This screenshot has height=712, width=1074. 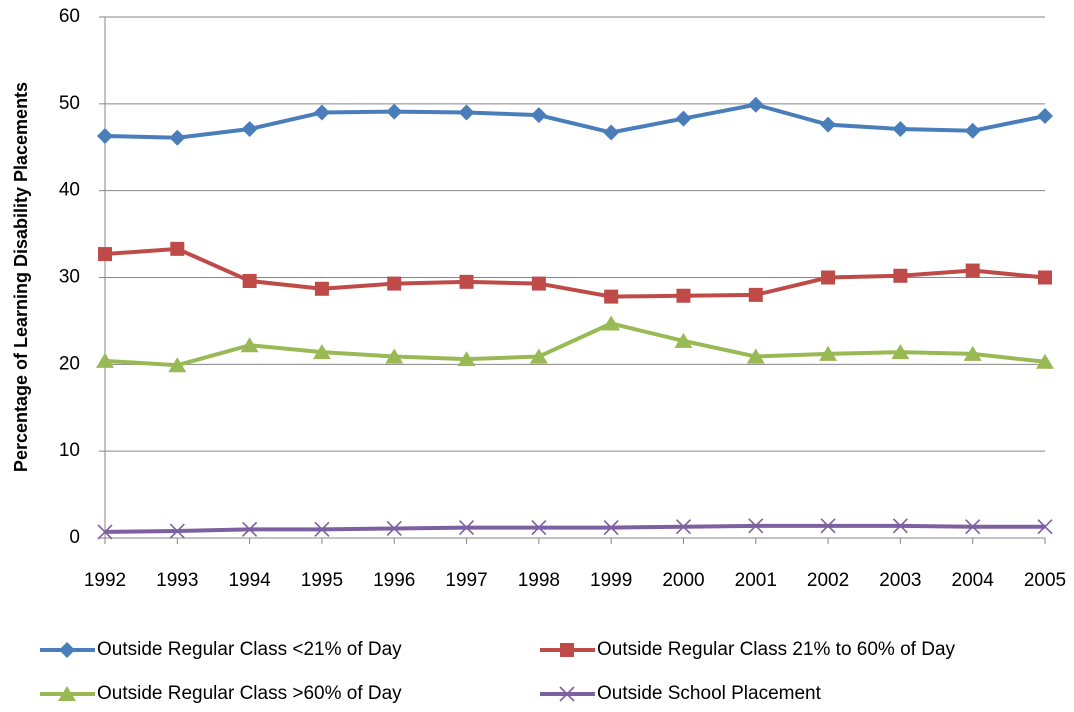 What do you see at coordinates (394, 580) in the screenshot?
I see `x-tick-label: 1996` at bounding box center [394, 580].